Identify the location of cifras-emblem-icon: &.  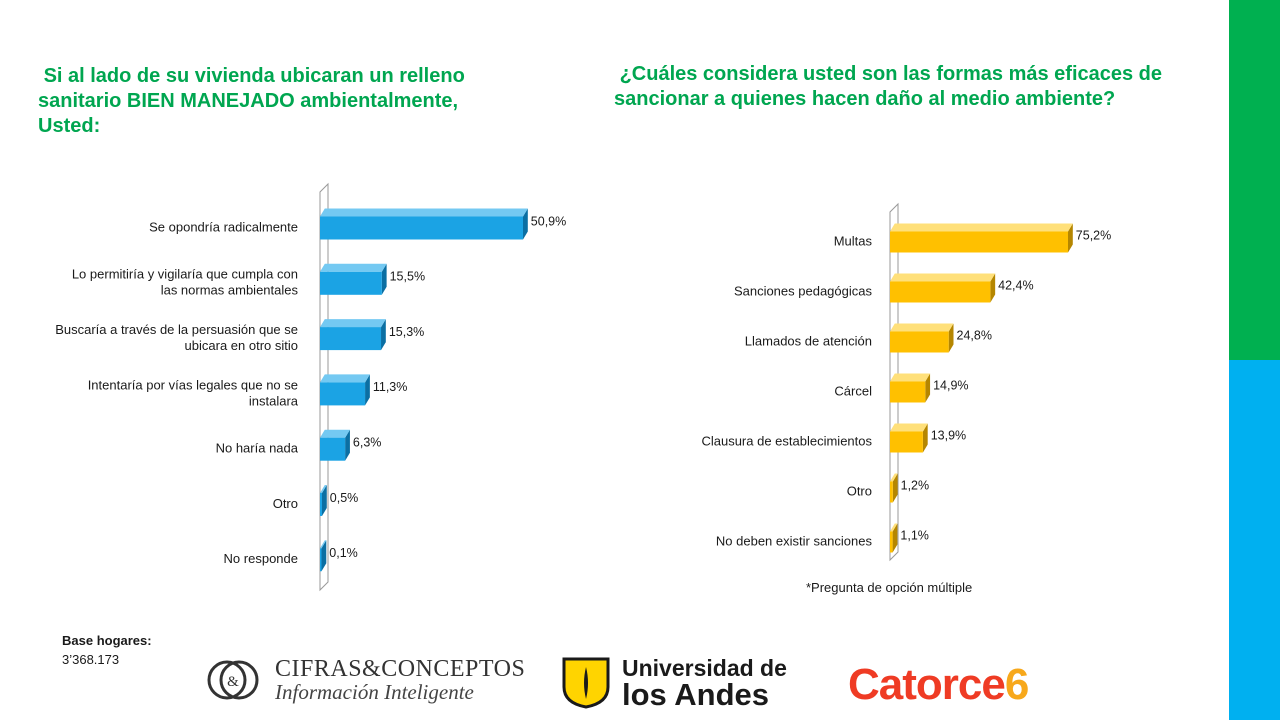
(233, 680).